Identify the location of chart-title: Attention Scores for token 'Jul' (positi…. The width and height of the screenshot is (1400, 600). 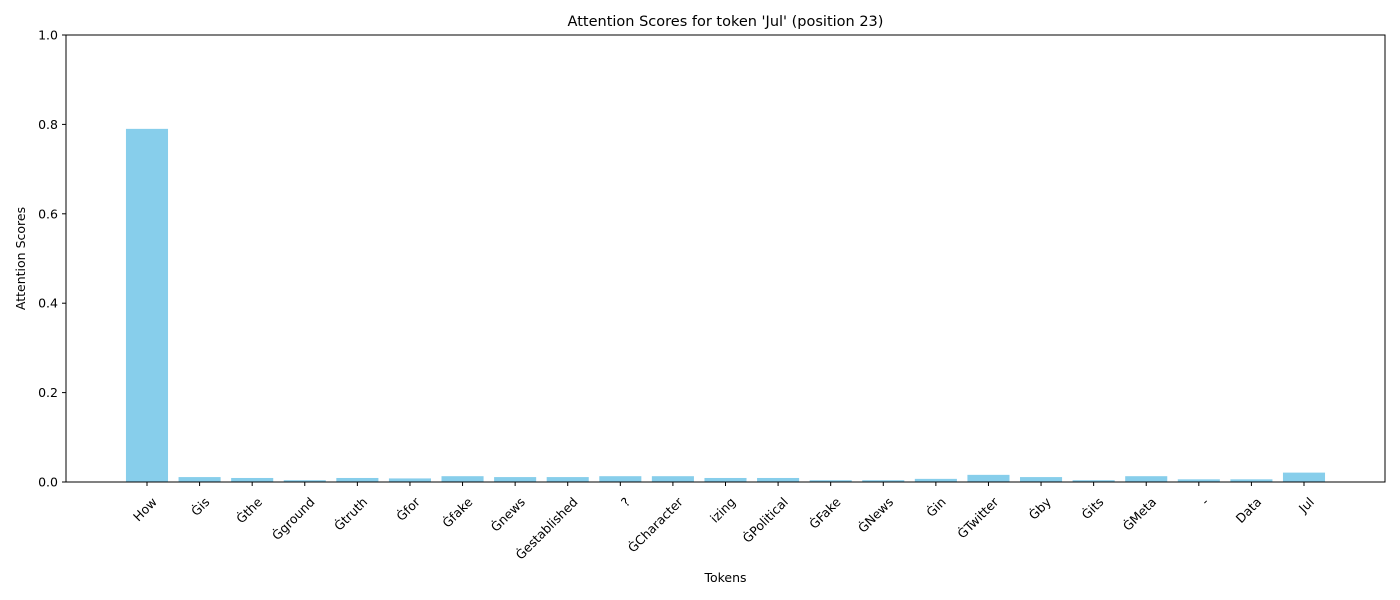
(726, 22).